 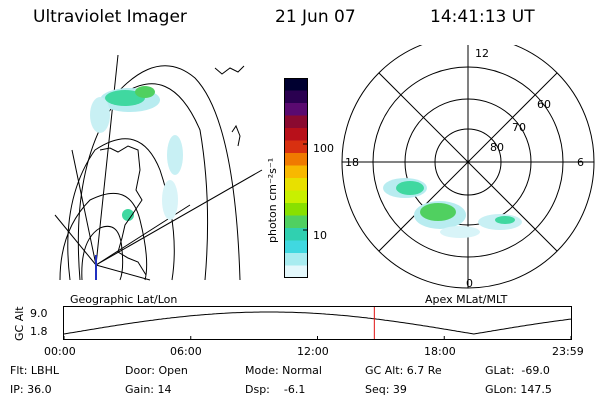 What do you see at coordinates (403, 370) in the screenshot?
I see `gc-alt-readout: GC Alt: 6.7 Re` at bounding box center [403, 370].